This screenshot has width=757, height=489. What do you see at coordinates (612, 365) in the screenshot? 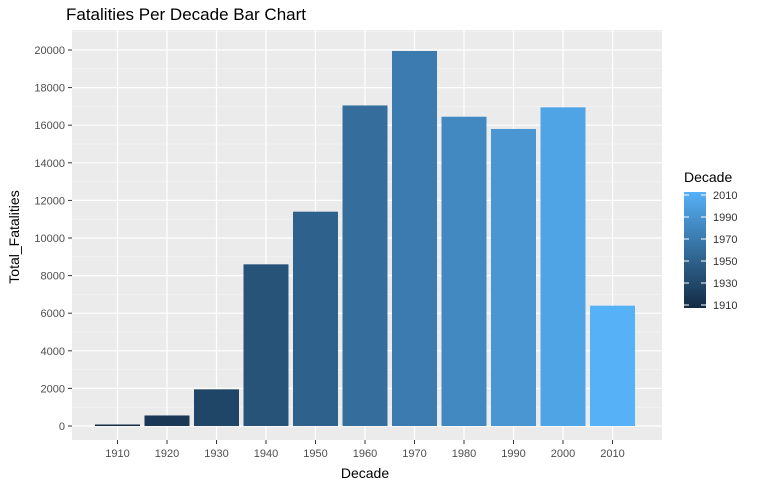
I see `bar-2010` at bounding box center [612, 365].